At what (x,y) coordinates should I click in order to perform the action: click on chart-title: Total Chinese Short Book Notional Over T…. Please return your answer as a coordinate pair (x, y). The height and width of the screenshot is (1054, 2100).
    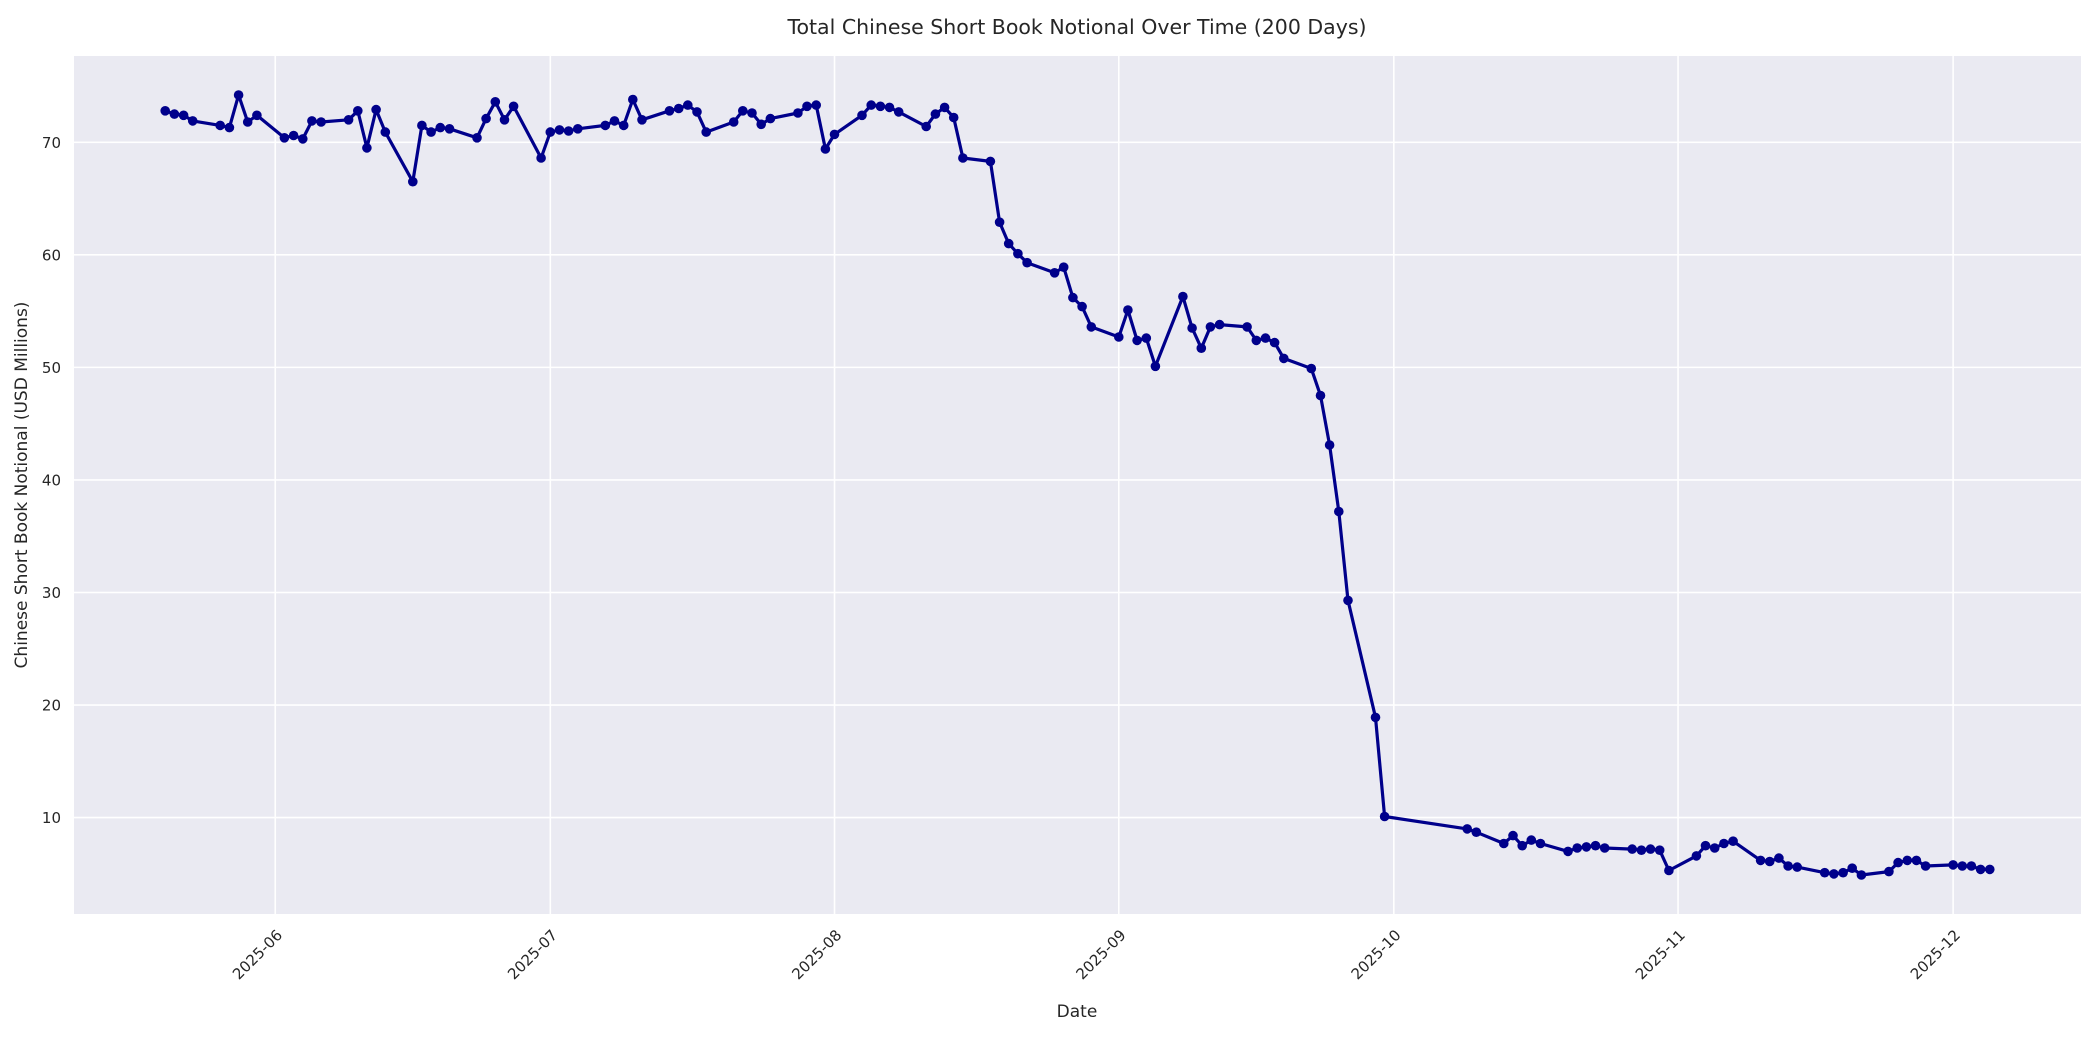
    Looking at the image, I should click on (1076, 27).